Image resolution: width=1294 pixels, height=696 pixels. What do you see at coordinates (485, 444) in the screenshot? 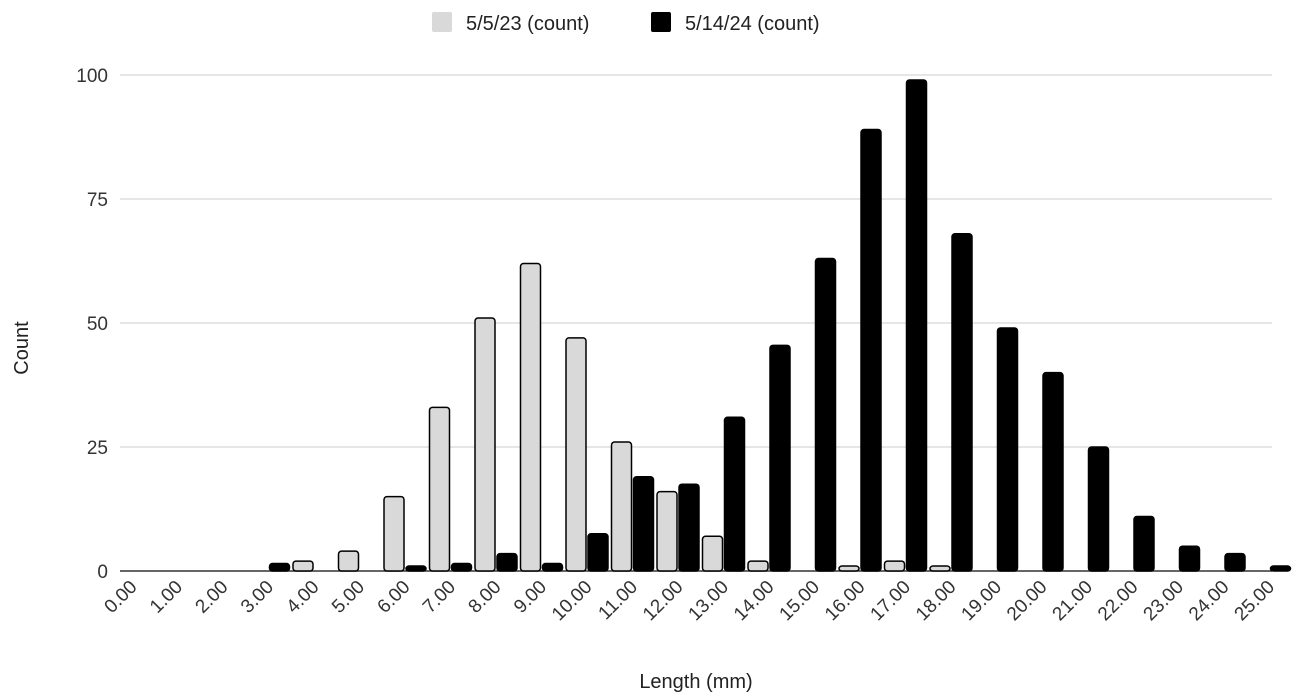
I see `bar-series-1-8.00` at bounding box center [485, 444].